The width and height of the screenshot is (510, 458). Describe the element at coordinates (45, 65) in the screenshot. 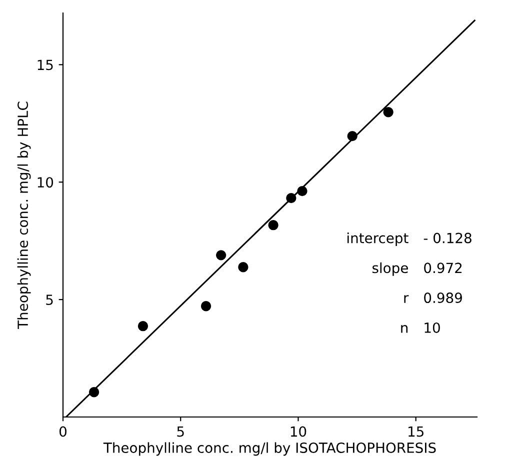

I see `y-tick-label: 15` at that location.